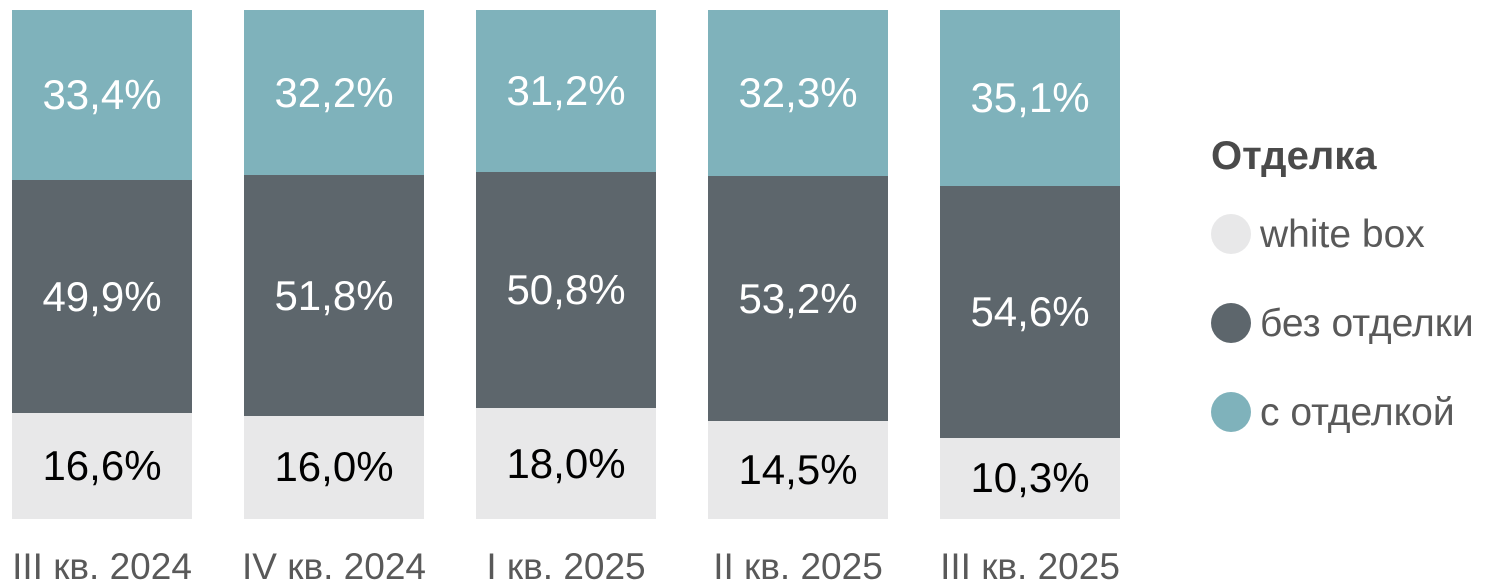 The width and height of the screenshot is (1501, 584). What do you see at coordinates (334, 565) in the screenshot?
I see `category-label: IV кв. 2024` at bounding box center [334, 565].